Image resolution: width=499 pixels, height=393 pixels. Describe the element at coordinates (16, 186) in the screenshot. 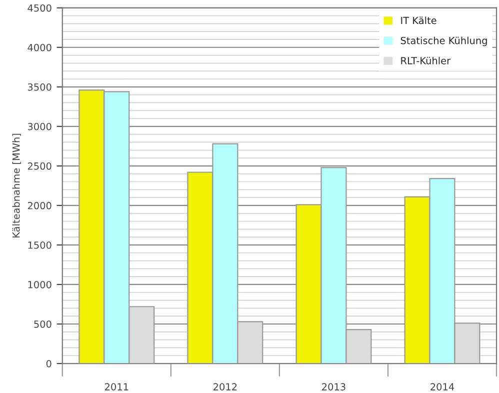

I see `y-axis-title: Kälteabnahme [MWh]` at that location.